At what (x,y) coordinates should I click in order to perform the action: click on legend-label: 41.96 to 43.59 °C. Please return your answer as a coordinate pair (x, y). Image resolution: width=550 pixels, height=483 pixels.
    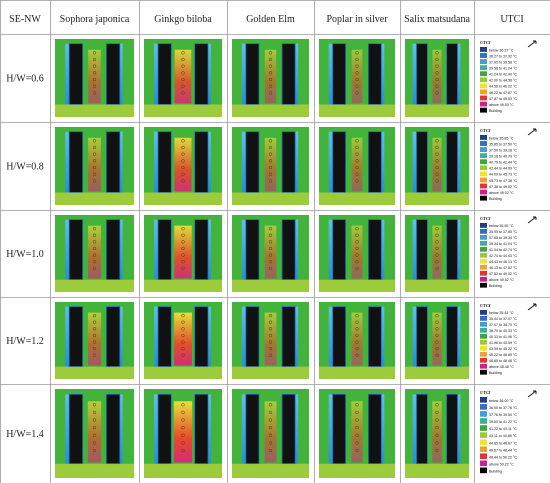
    Looking at the image, I should click on (503, 343).